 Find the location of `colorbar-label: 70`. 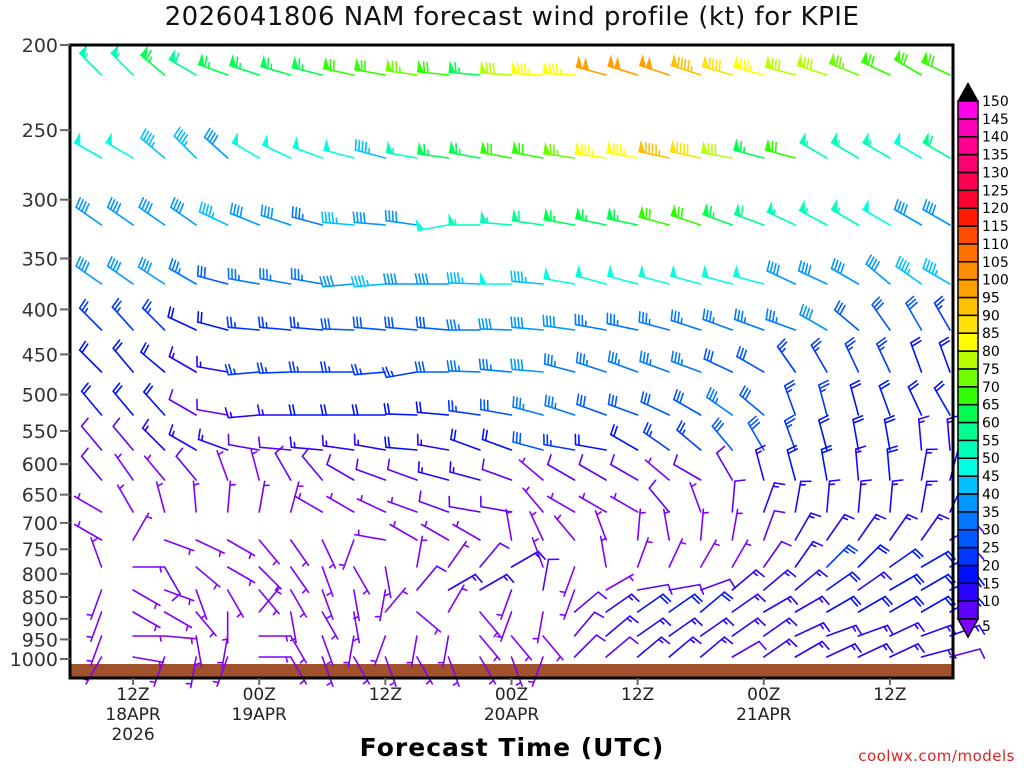

colorbar-label: 70 is located at coordinates (991, 388).